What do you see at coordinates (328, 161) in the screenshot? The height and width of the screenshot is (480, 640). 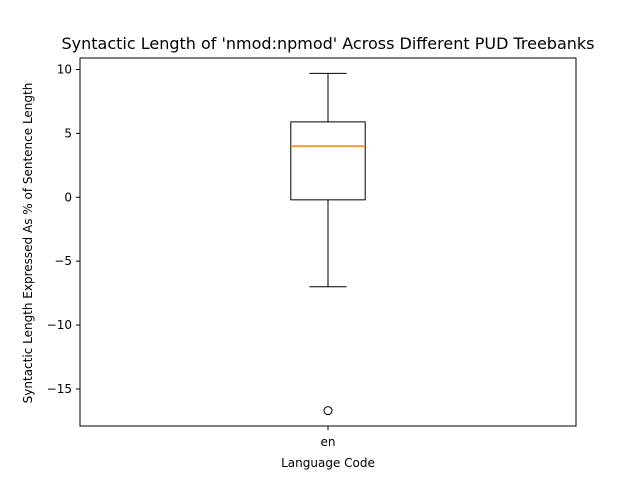 I see `box-iqr` at bounding box center [328, 161].